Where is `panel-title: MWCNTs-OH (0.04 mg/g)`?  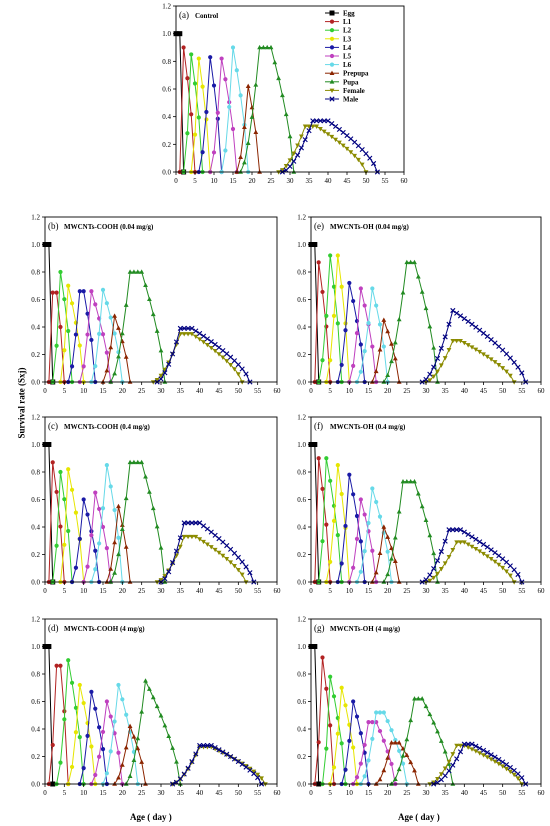
panel-title: MWCNTs-OH (0.04 mg/g) is located at coordinates (370, 227).